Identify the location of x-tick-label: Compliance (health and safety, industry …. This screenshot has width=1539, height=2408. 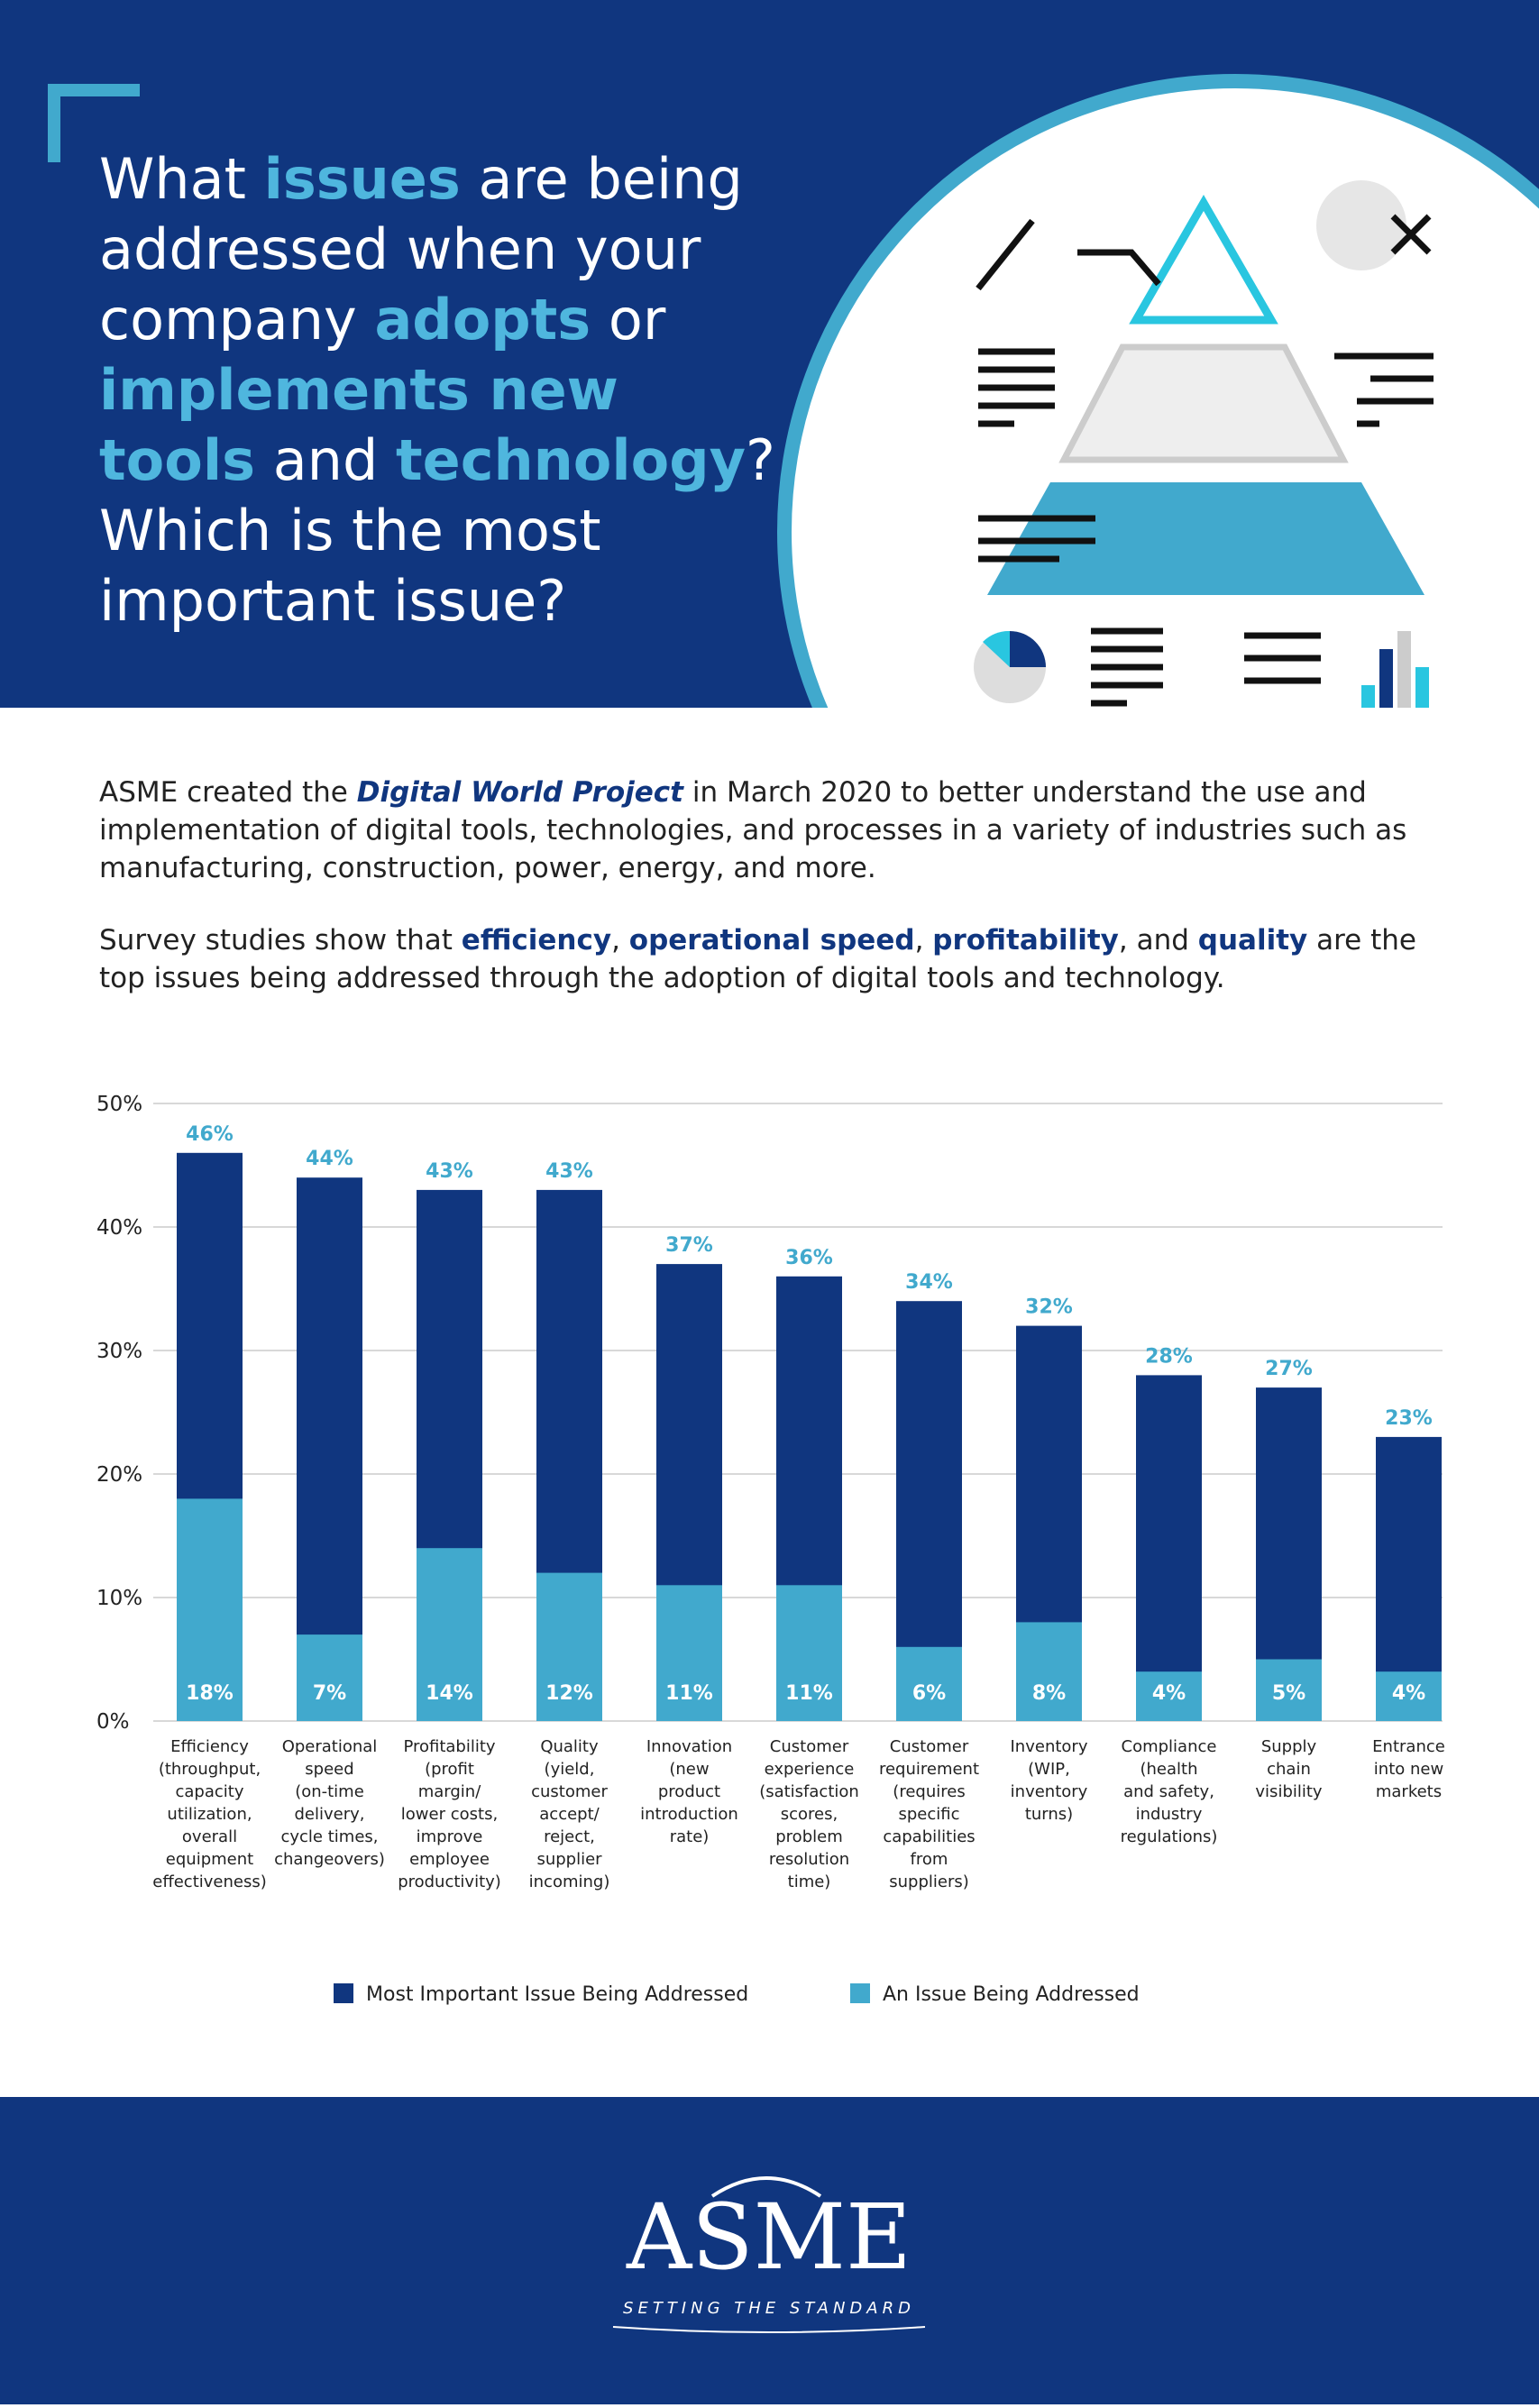
(1169, 1791).